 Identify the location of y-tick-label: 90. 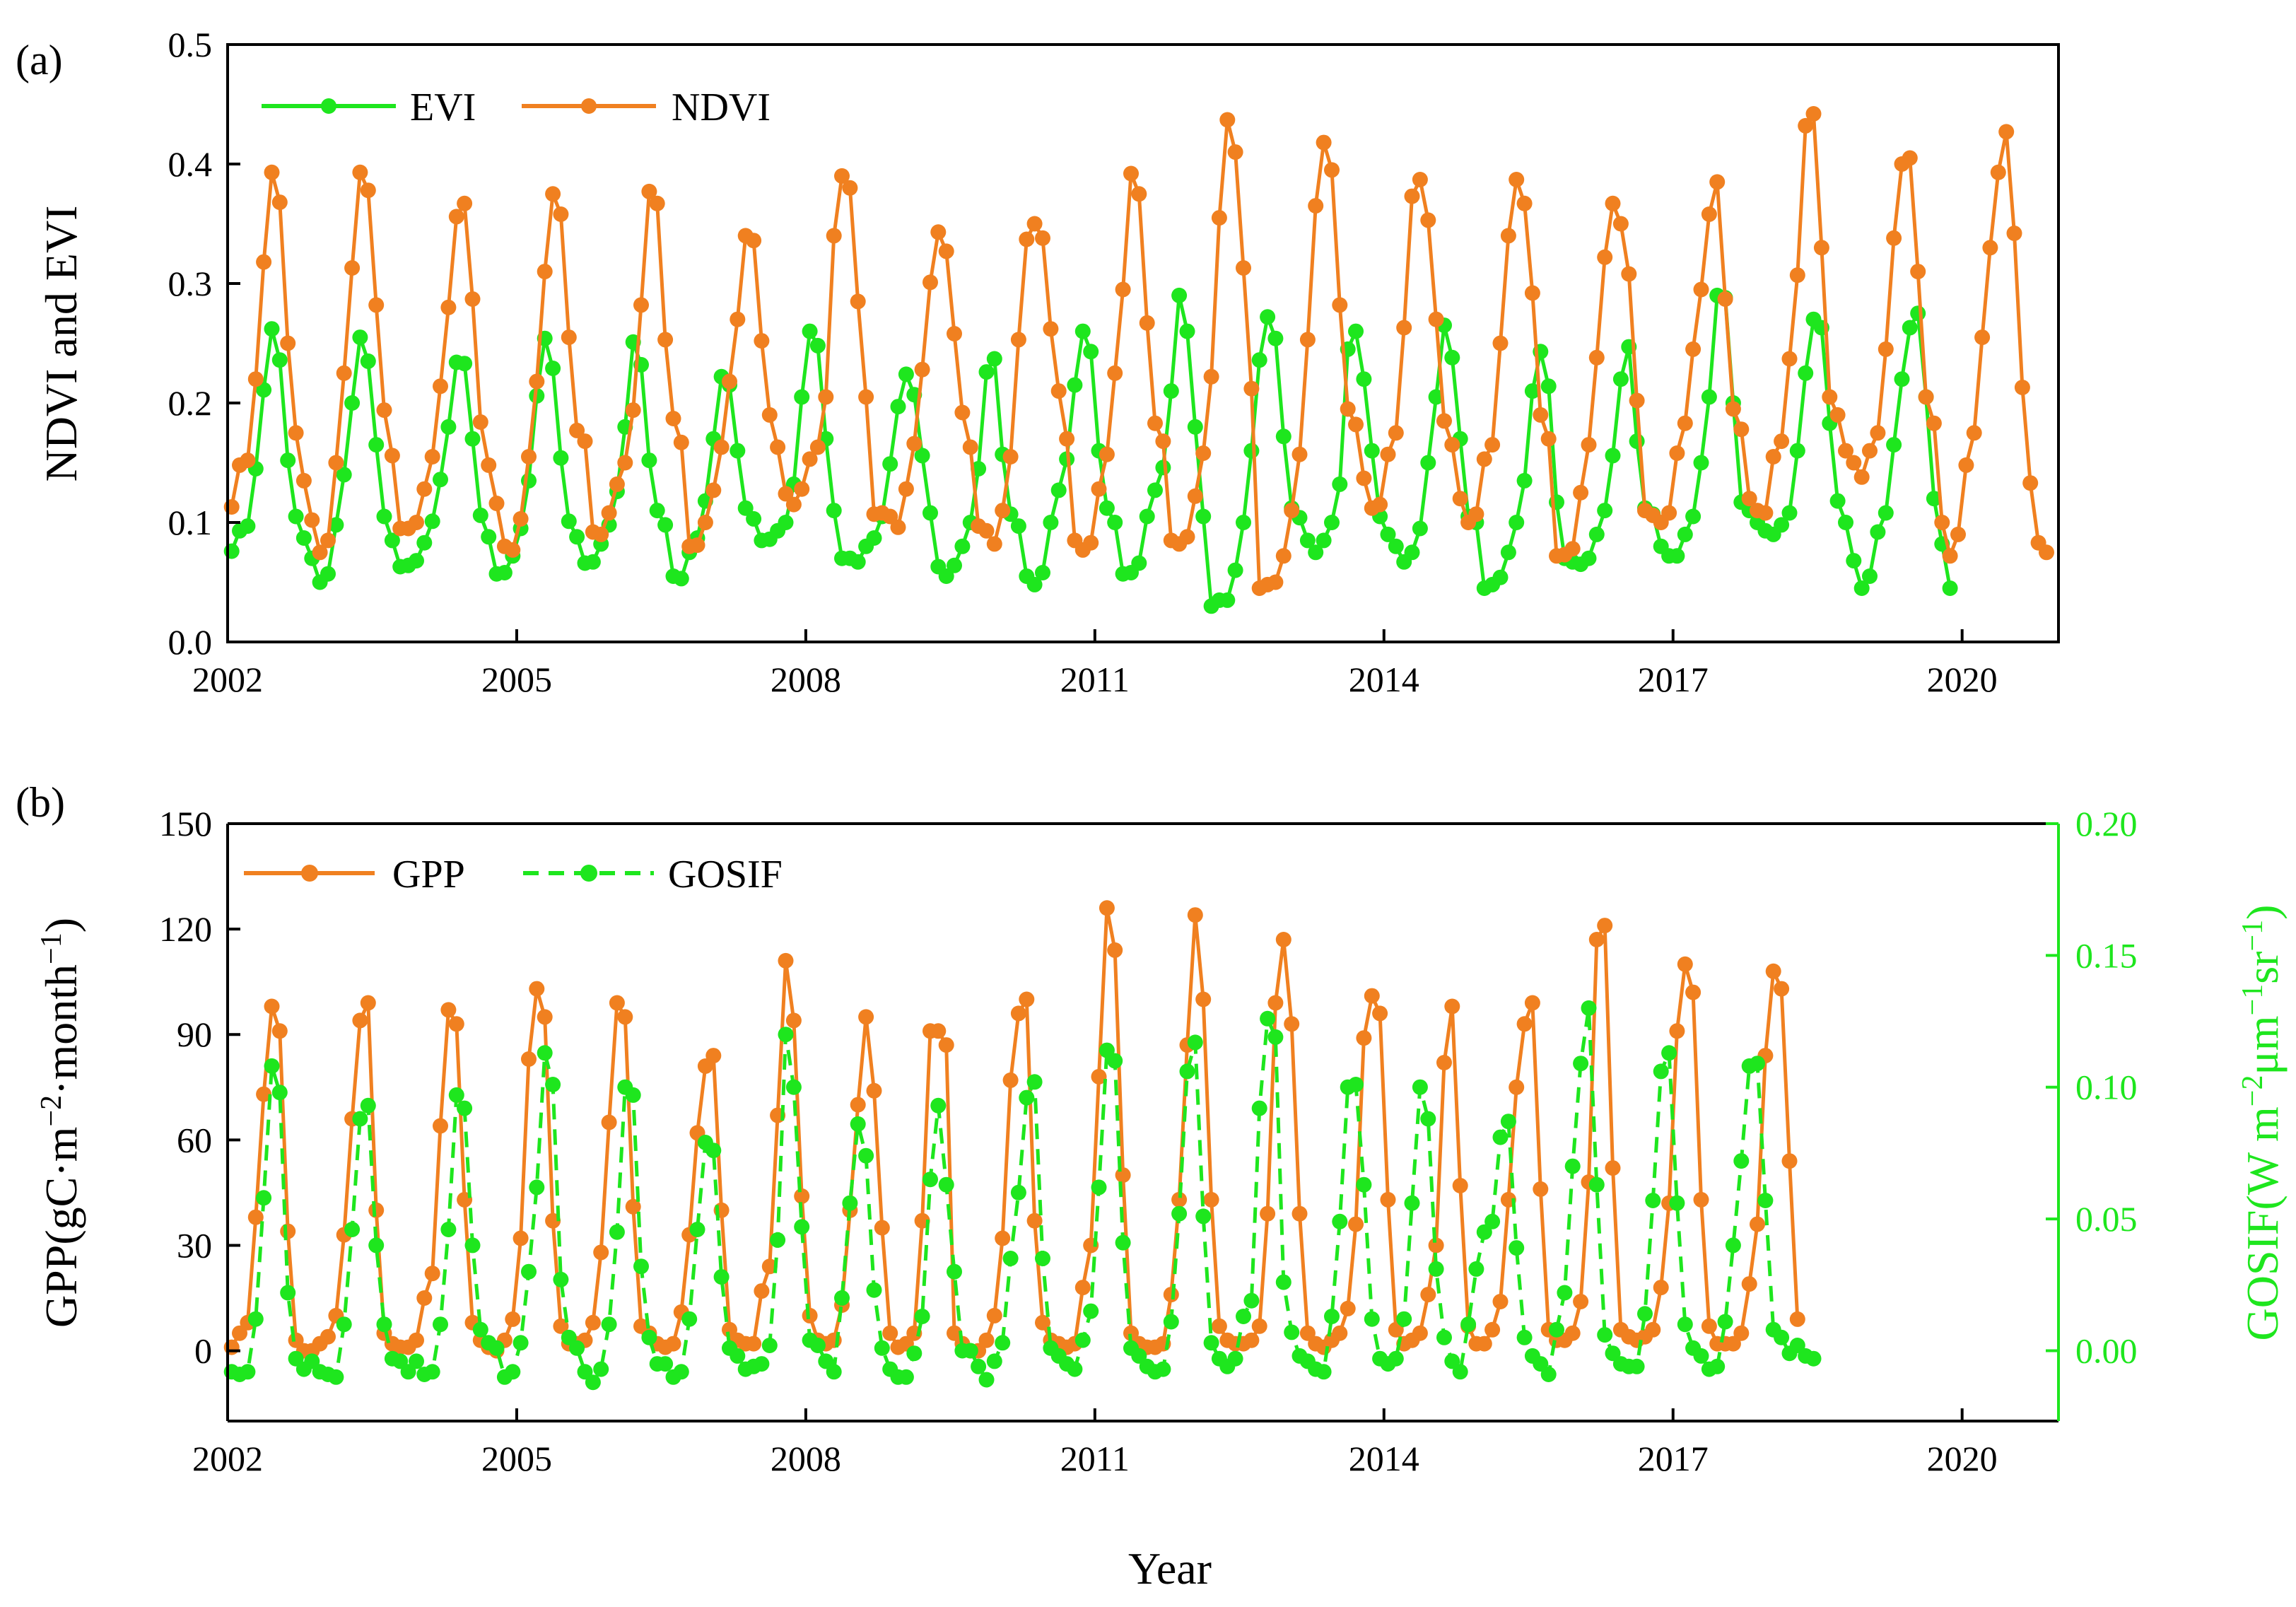
(194, 1034).